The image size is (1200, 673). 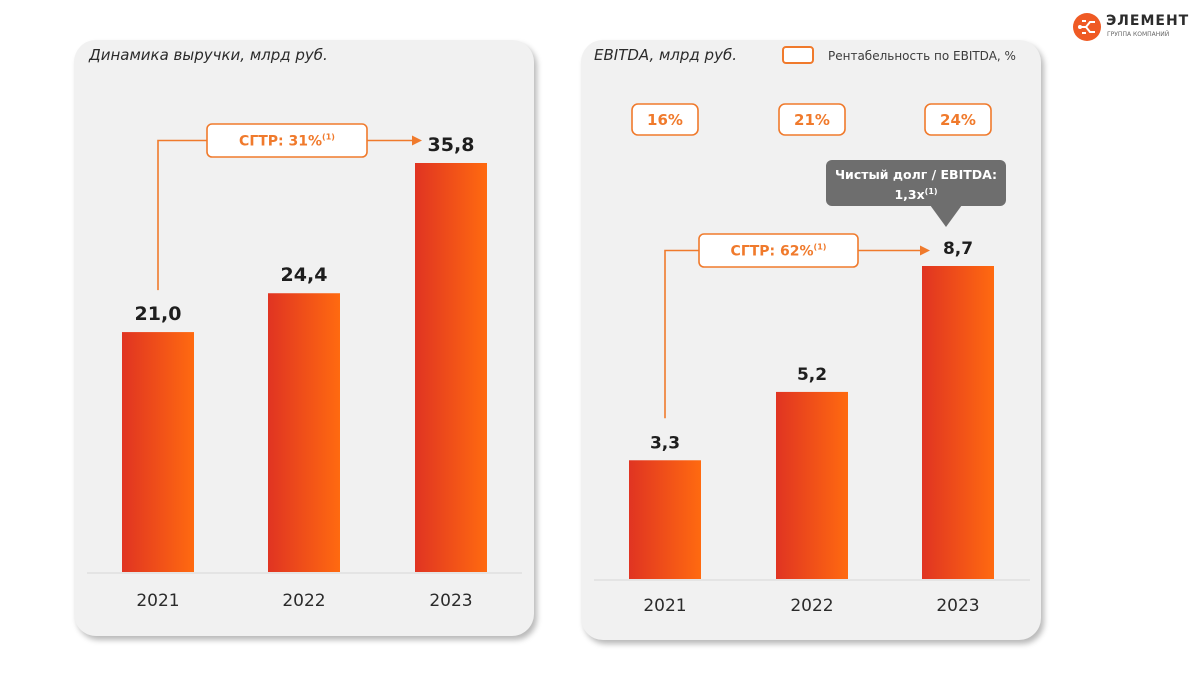 I want to click on net-debt-value: 1,3x, so click(x=909, y=195).